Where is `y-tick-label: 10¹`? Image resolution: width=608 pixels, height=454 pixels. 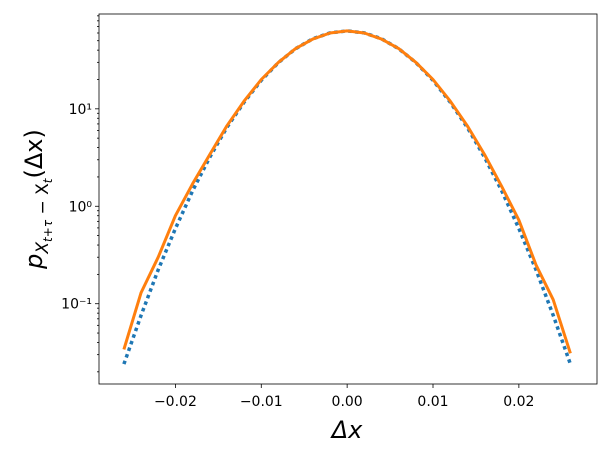 y-tick-label: 10¹ is located at coordinates (80, 110).